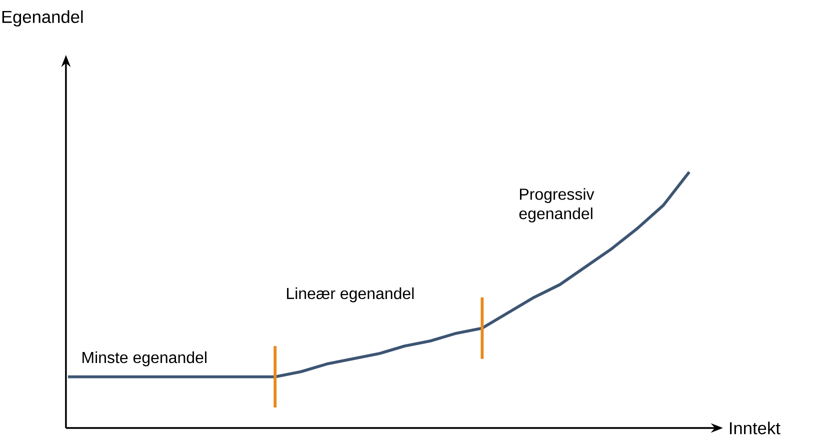 This screenshot has height=439, width=814. What do you see at coordinates (556, 205) in the screenshot?
I see `annotation: Progressiv egenandel` at bounding box center [556, 205].